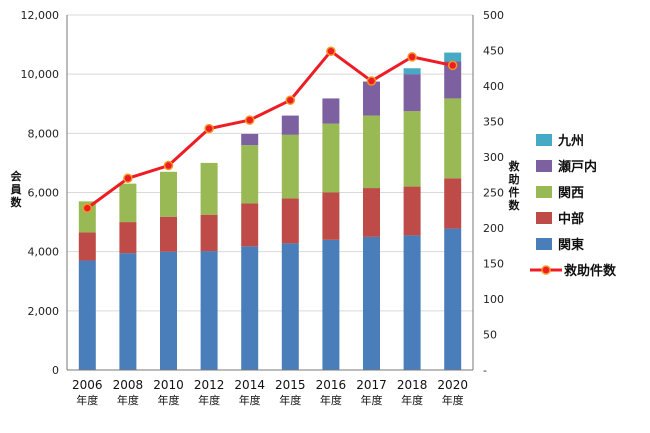 The height and width of the screenshot is (433, 650). What do you see at coordinates (493, 51) in the screenshot?
I see `y-right-tick-label: 450` at bounding box center [493, 51].